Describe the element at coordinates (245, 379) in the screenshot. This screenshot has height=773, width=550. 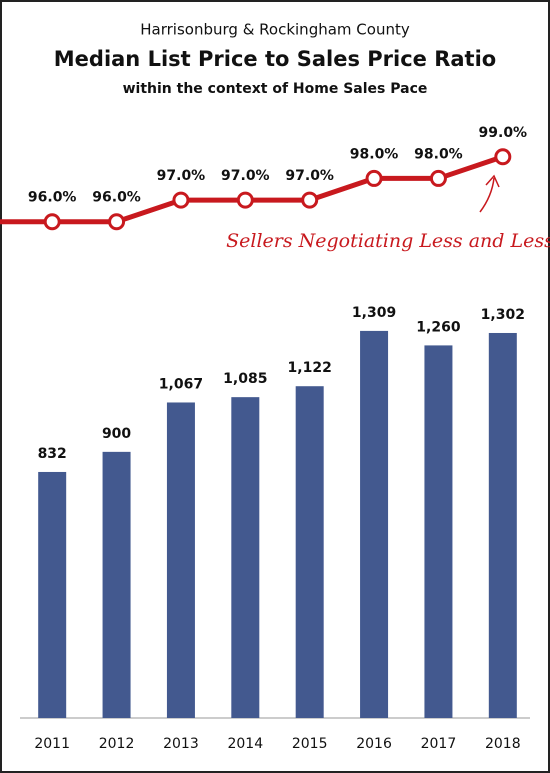
I see `data-label: 1,085` at that location.